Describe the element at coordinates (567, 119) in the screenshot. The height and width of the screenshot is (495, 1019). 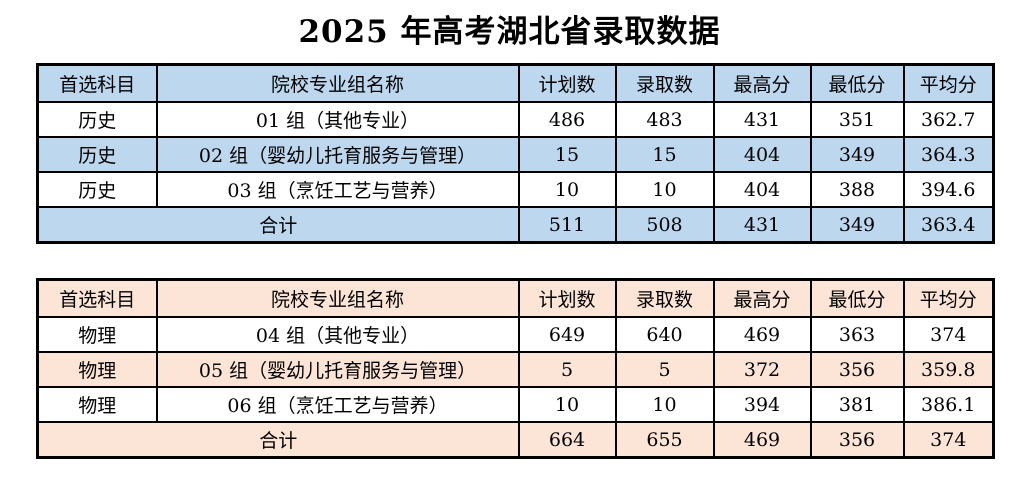
I see `cell-plan-count: 486` at that location.